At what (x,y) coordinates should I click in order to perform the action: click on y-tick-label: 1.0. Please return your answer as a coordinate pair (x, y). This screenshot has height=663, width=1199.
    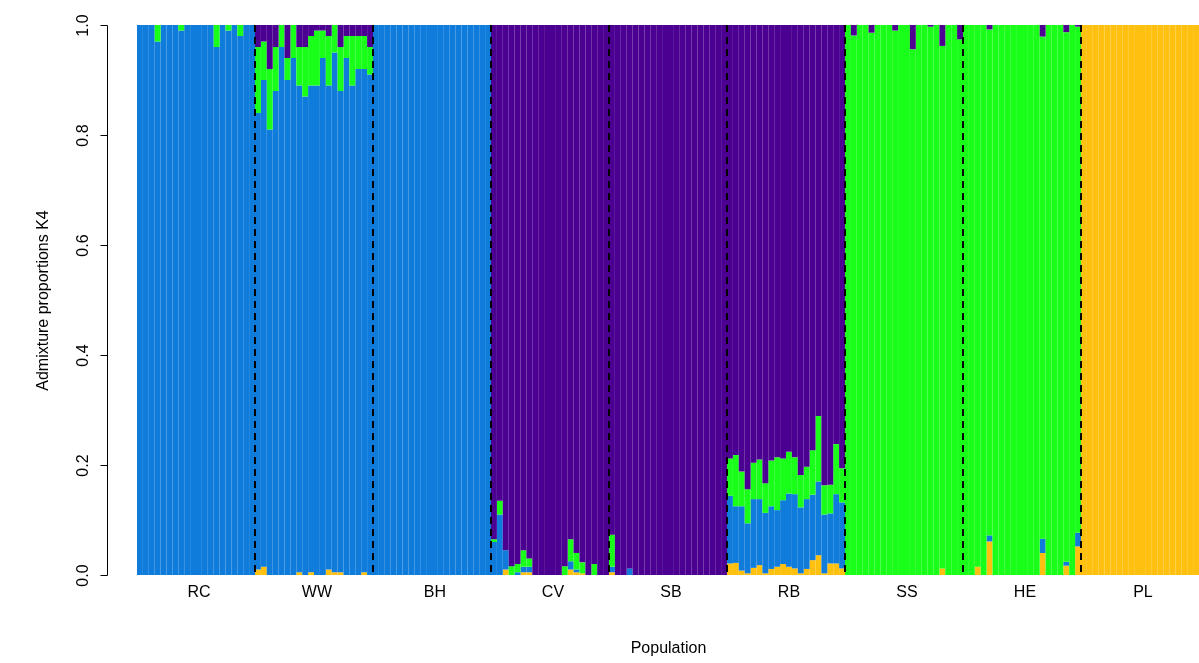
    Looking at the image, I should click on (82, 25).